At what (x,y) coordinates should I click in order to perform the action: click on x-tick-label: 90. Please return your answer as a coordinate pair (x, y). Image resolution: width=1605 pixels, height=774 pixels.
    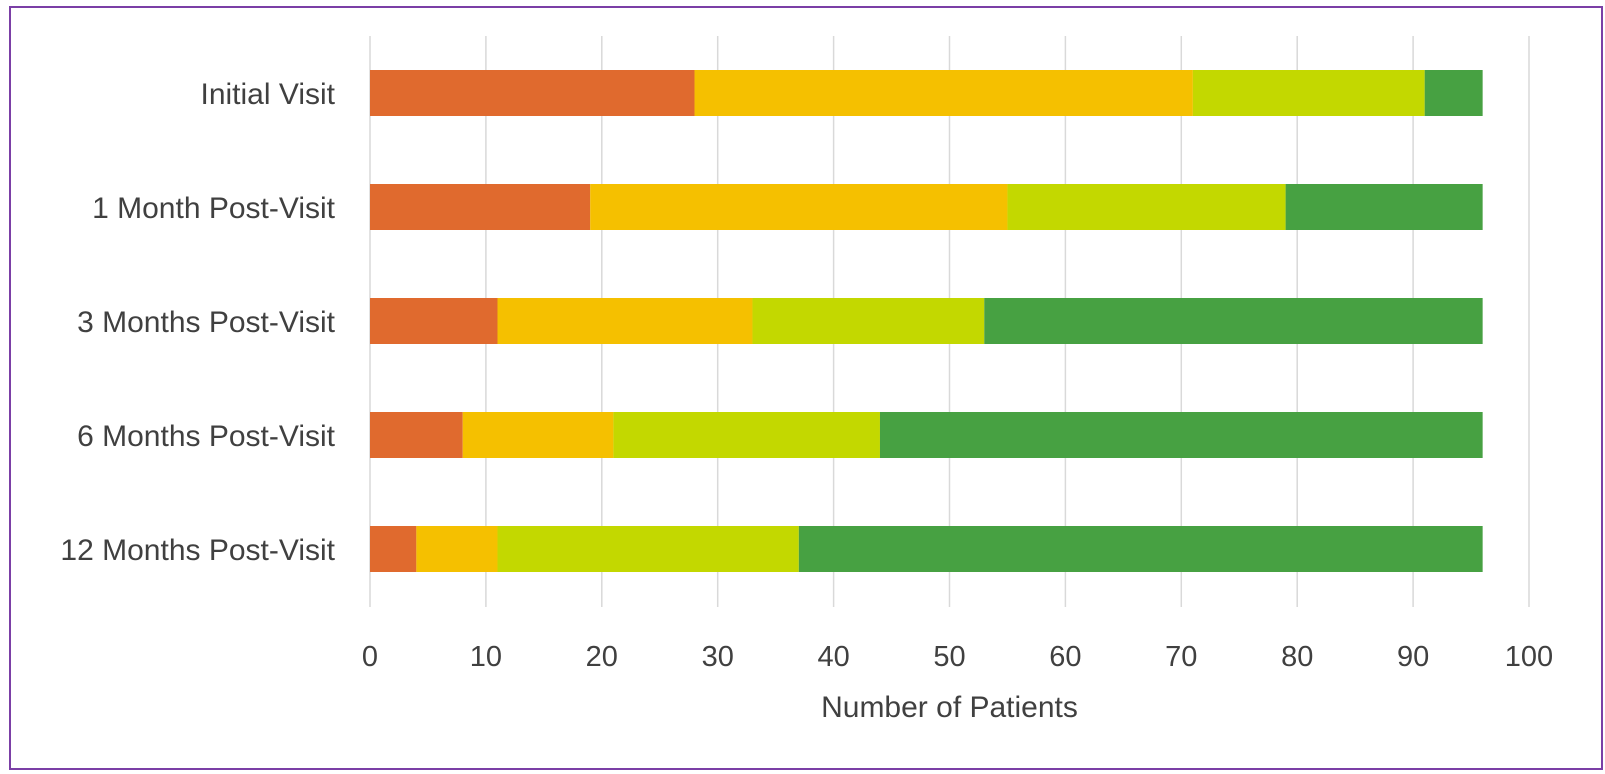
    Looking at the image, I should click on (1413, 657).